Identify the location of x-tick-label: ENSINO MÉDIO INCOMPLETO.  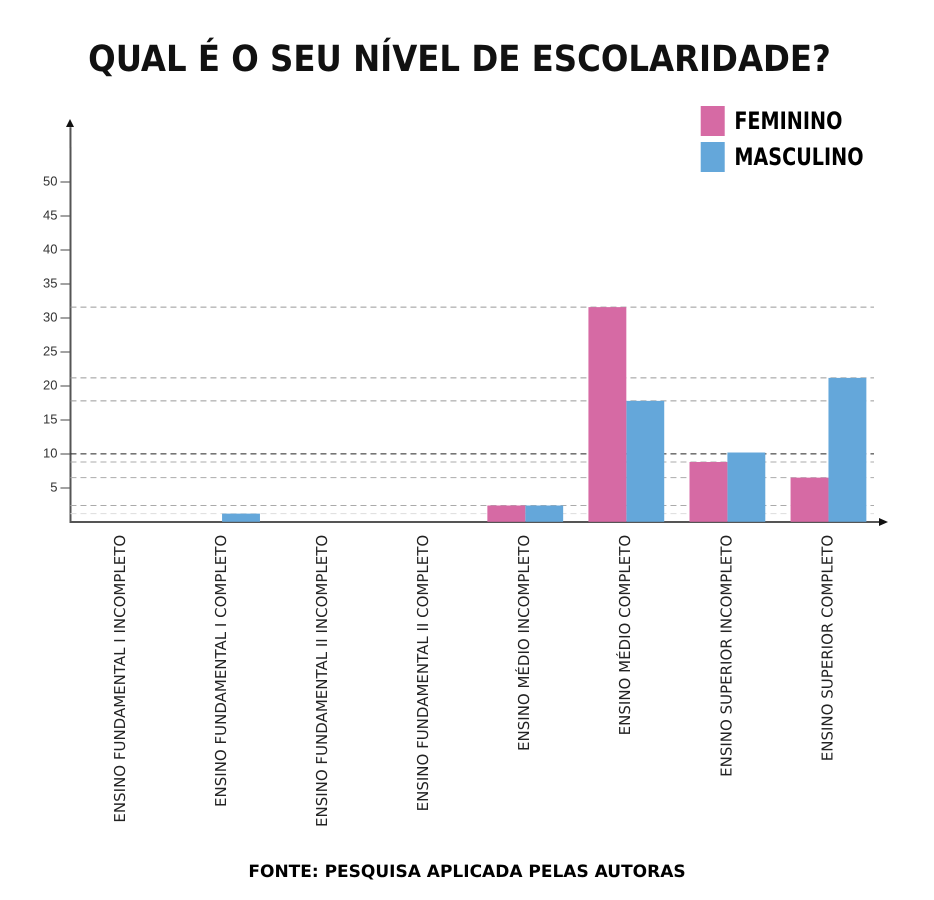
(524, 642).